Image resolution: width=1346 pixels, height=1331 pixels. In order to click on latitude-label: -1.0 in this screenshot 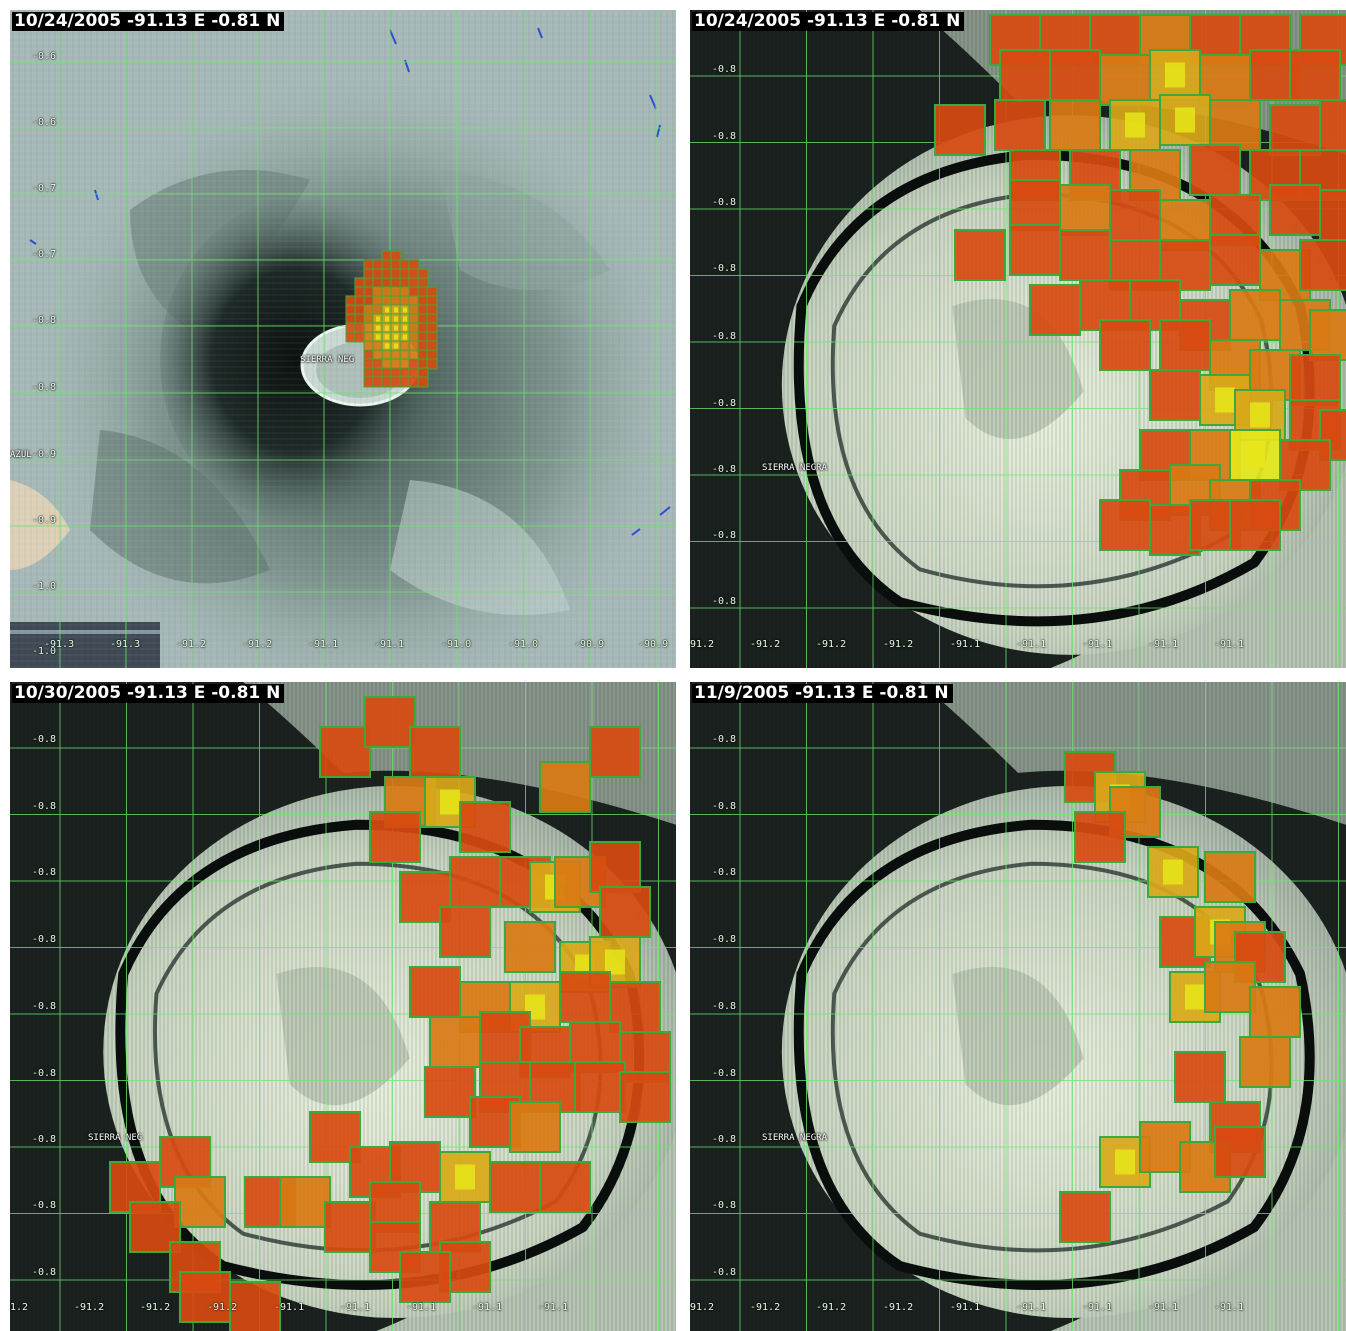, I will do `click(44, 651)`.